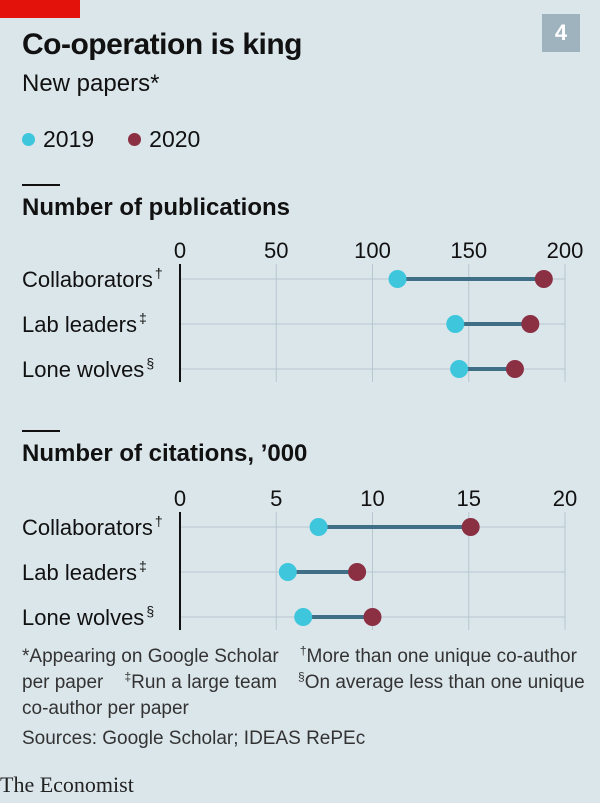  What do you see at coordinates (468, 250) in the screenshot?
I see `publications-tick-label-150: 150` at bounding box center [468, 250].